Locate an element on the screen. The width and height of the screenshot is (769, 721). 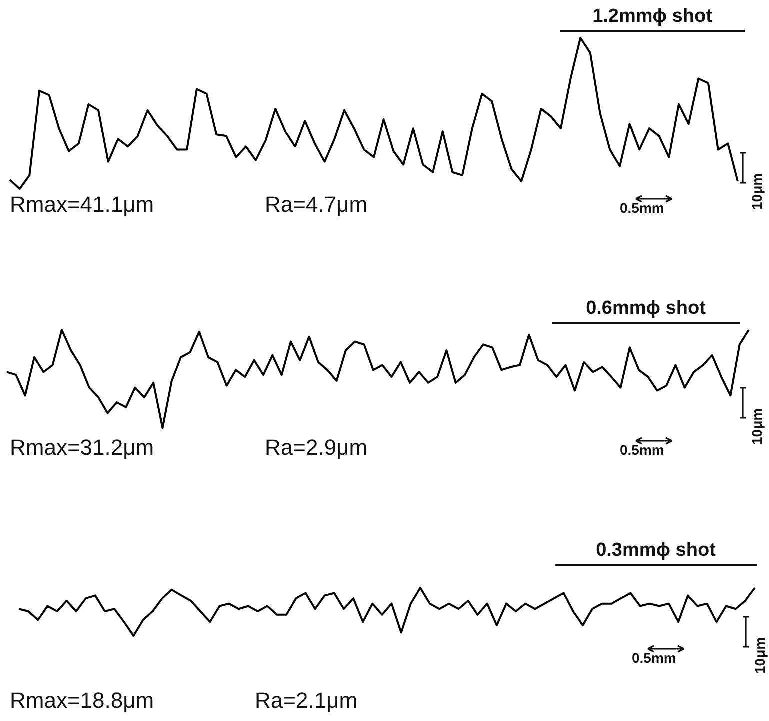
chart-title: 0.6mmϕ shot is located at coordinates (646, 311).